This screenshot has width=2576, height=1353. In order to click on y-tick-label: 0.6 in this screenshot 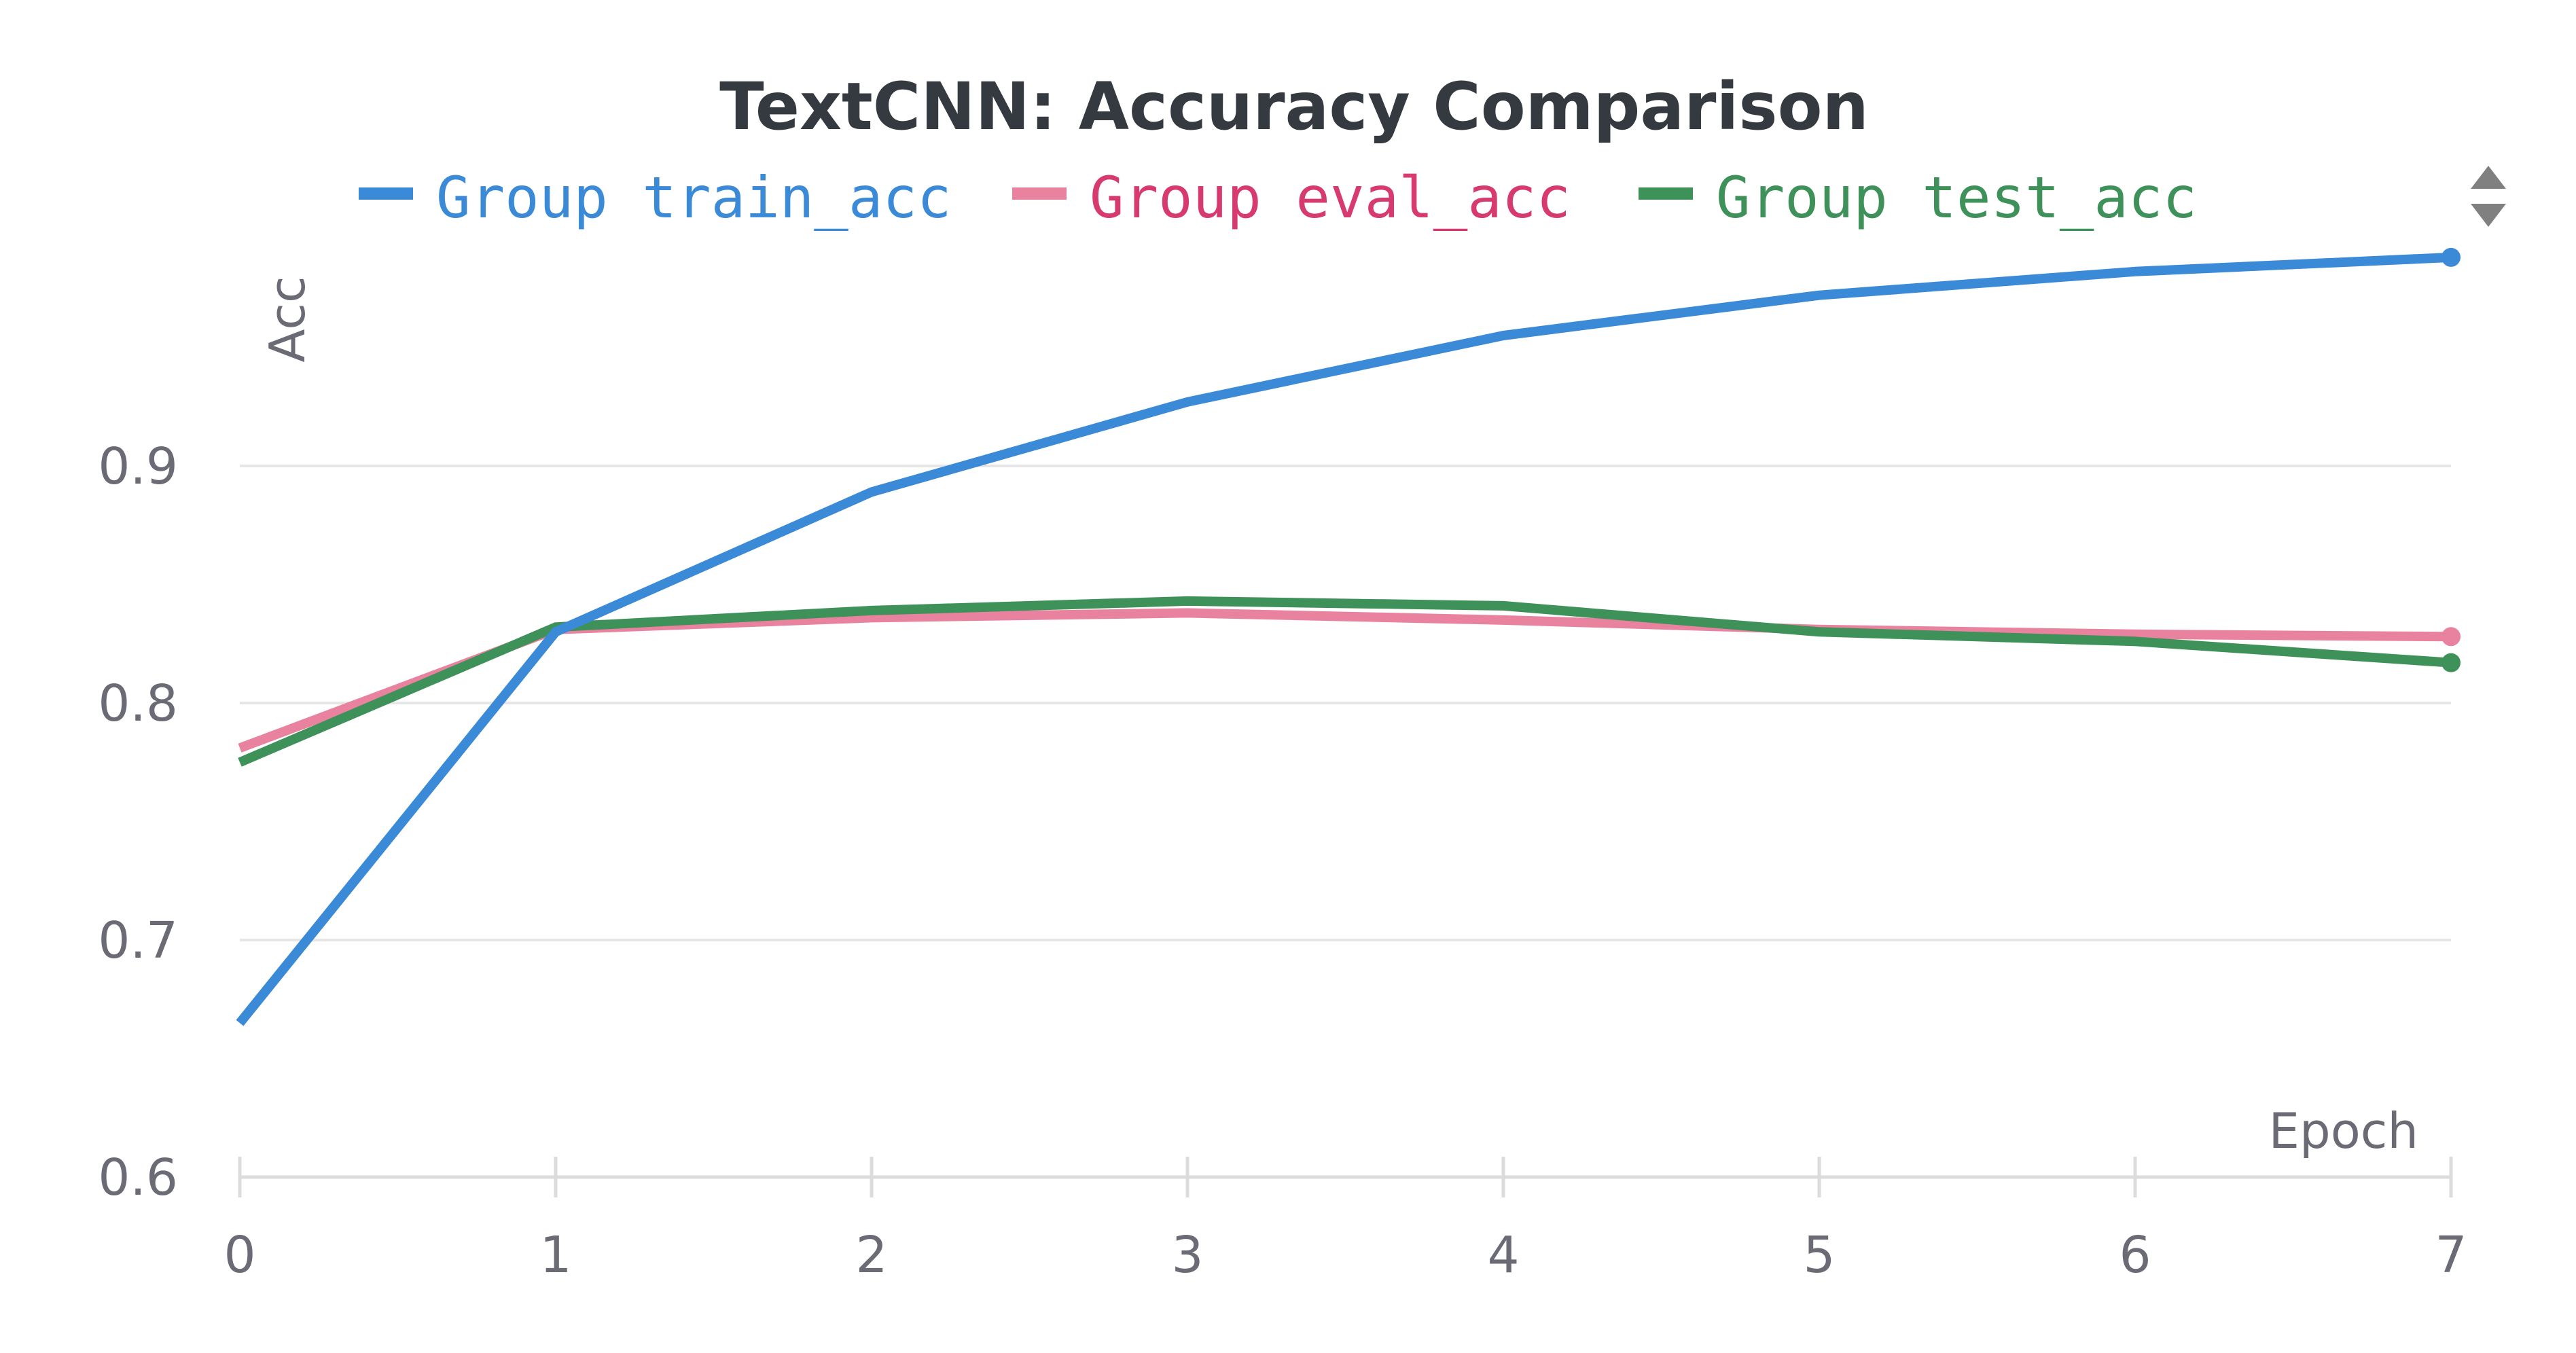, I will do `click(138, 1178)`.